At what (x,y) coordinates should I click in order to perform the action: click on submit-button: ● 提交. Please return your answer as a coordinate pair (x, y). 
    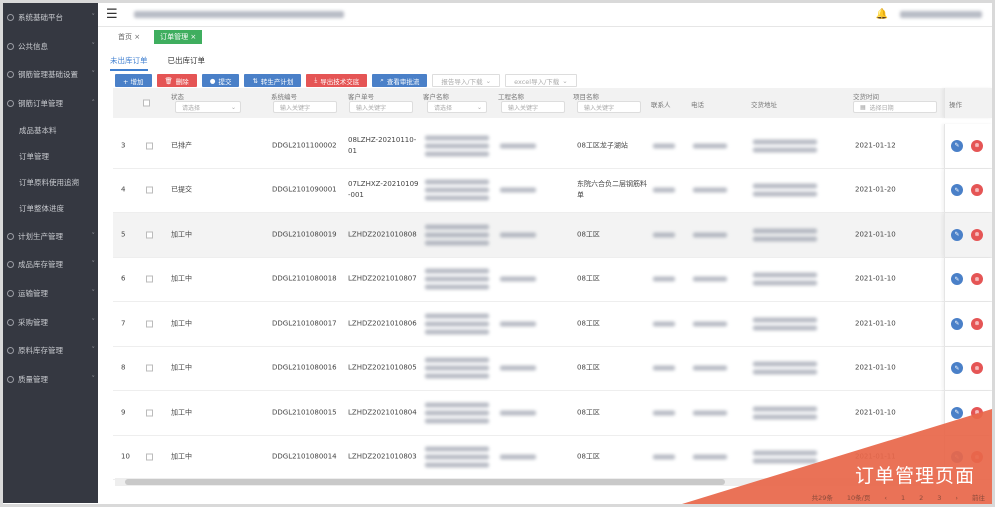
    Looking at the image, I should click on (220, 80).